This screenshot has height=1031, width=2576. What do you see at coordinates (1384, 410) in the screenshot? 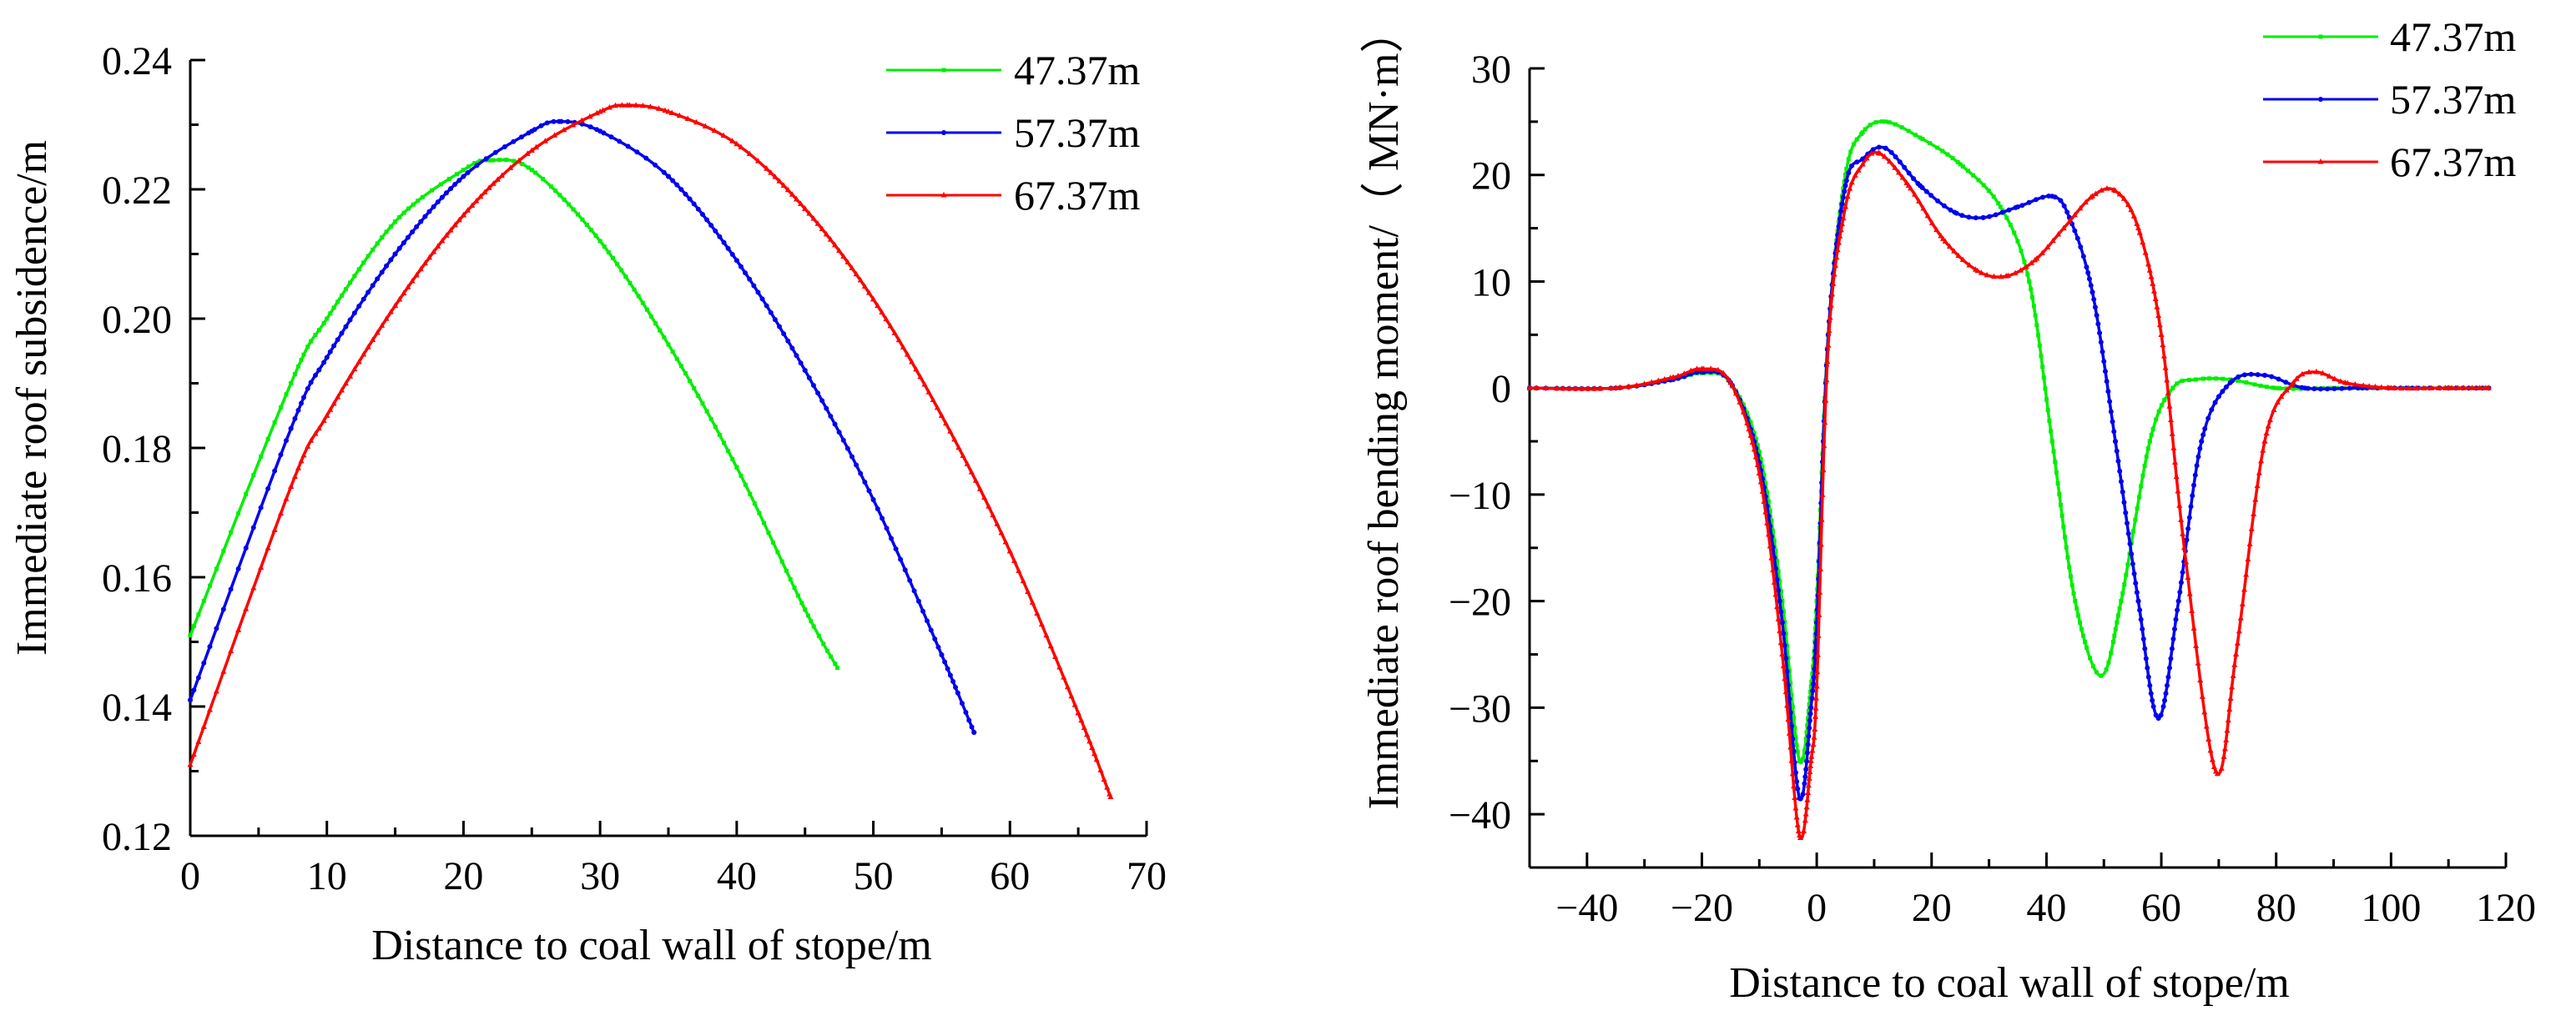
I see `y-axis-title: Immediate roof bending moment/（ MN·m）` at bounding box center [1384, 410].